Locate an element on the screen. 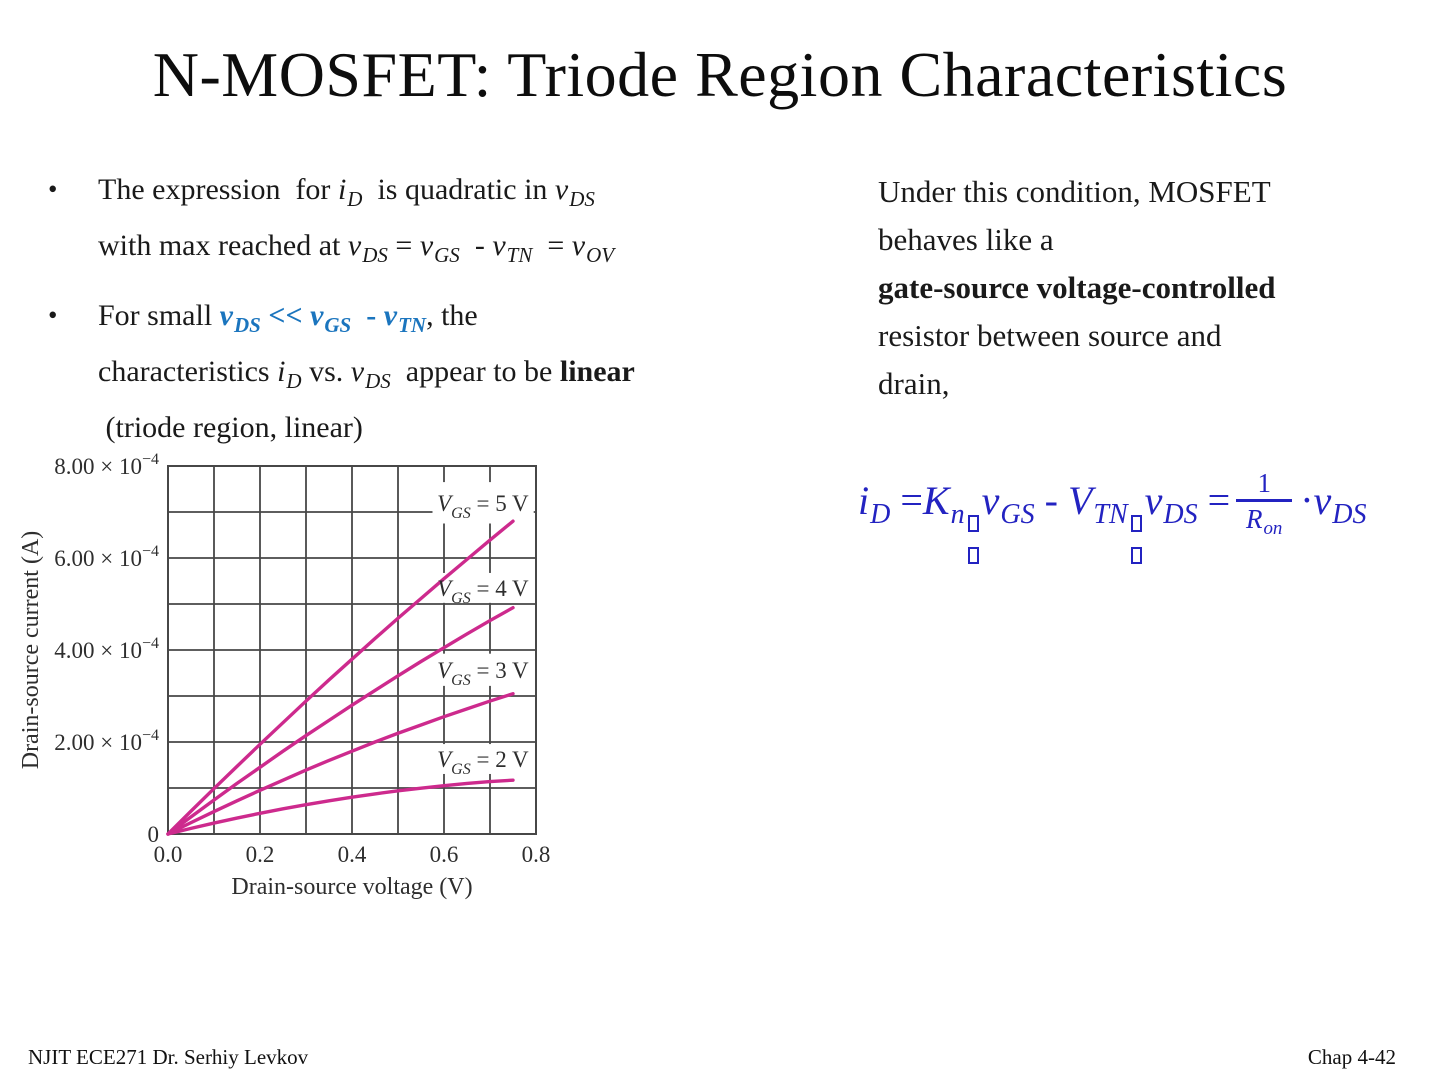  curve-vgs-4-v is located at coordinates (340, 720).